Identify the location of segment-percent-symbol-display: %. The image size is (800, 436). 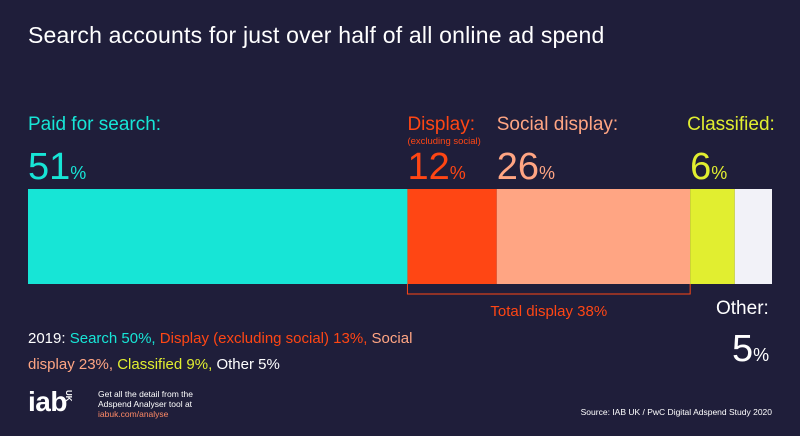
(457, 173).